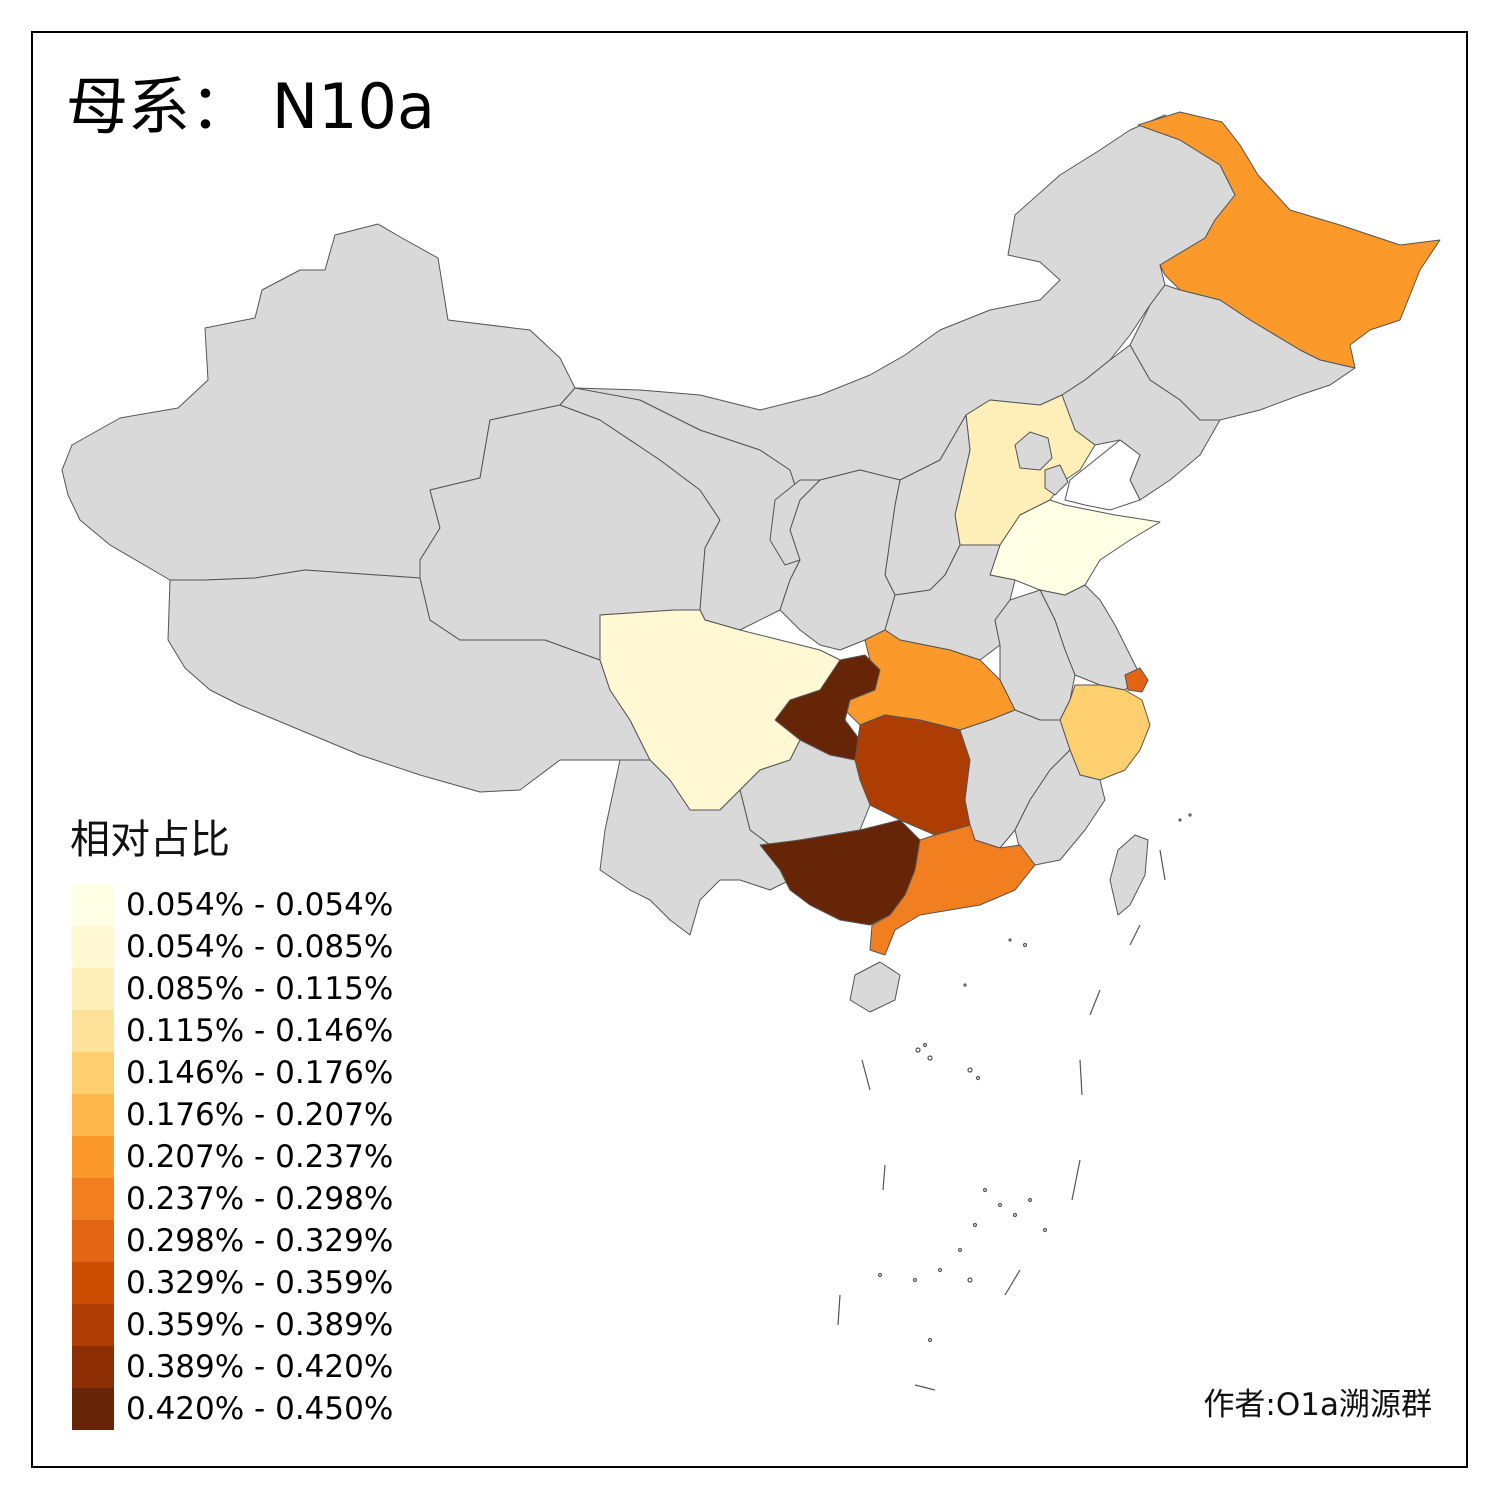 This screenshot has height=1500, width=1500. Describe the element at coordinates (1317, 1405) in the screenshot. I see `author-credit: 作者:O1a溯源群` at that location.